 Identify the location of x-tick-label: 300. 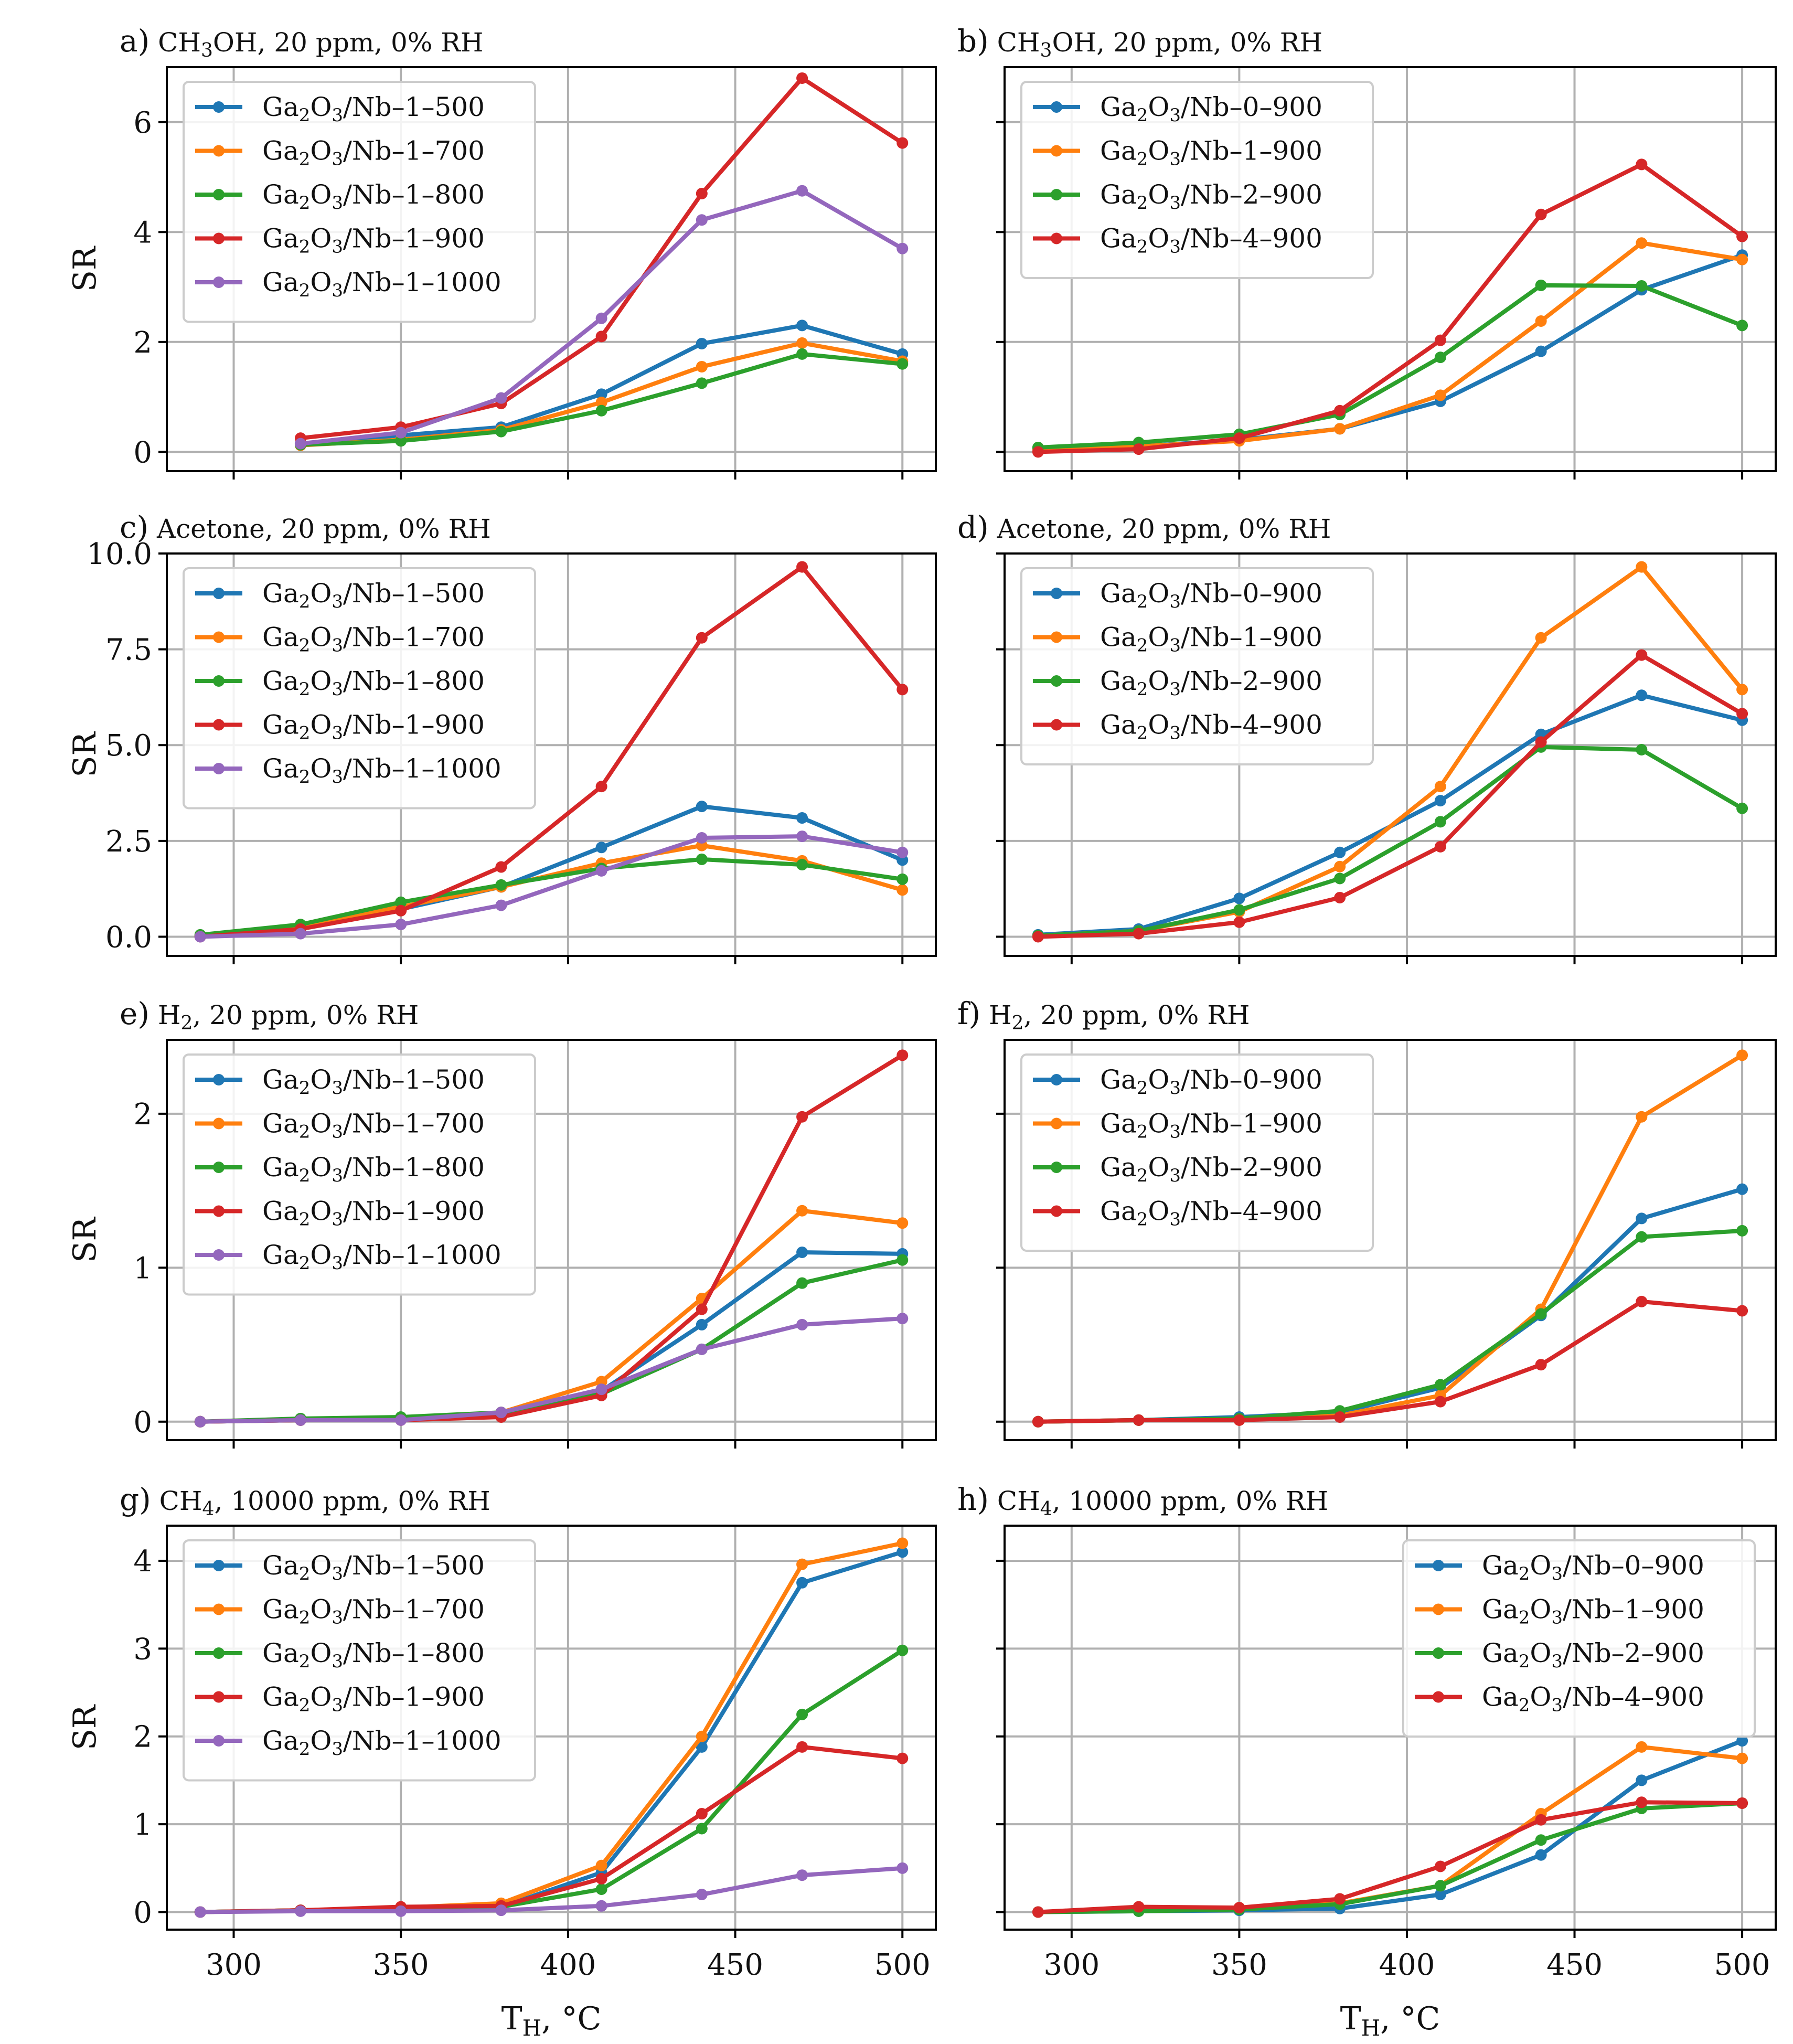
(234, 1965).